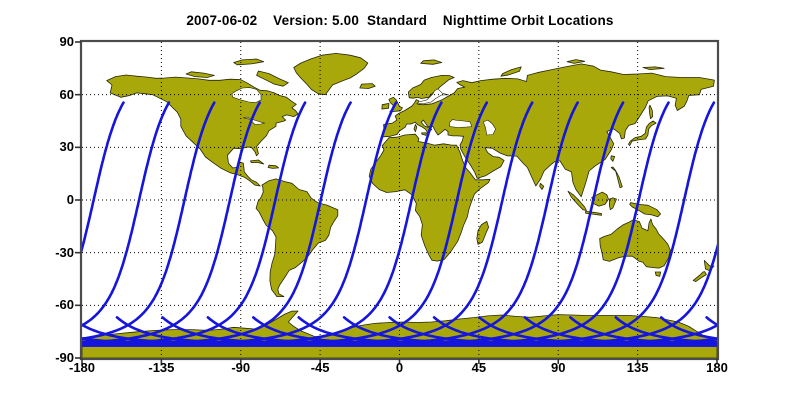 This screenshot has height=400, width=800. What do you see at coordinates (650, 112) in the screenshot?
I see `land-sakhalin` at bounding box center [650, 112].